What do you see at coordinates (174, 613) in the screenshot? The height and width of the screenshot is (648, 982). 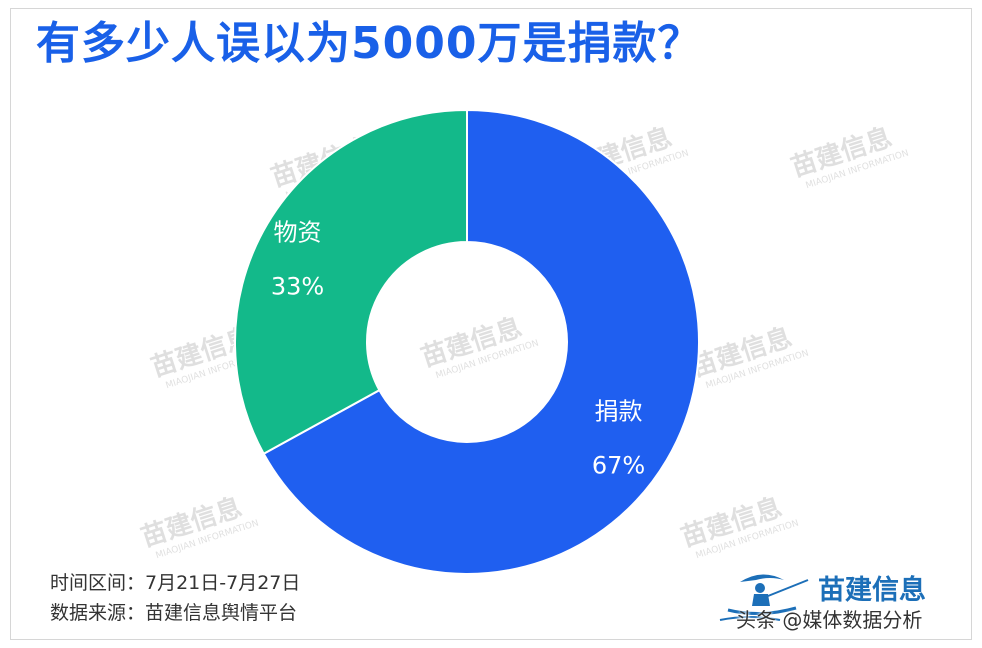 I see `data-source-note: 数据来源：苗建信息舆情平台` at bounding box center [174, 613].